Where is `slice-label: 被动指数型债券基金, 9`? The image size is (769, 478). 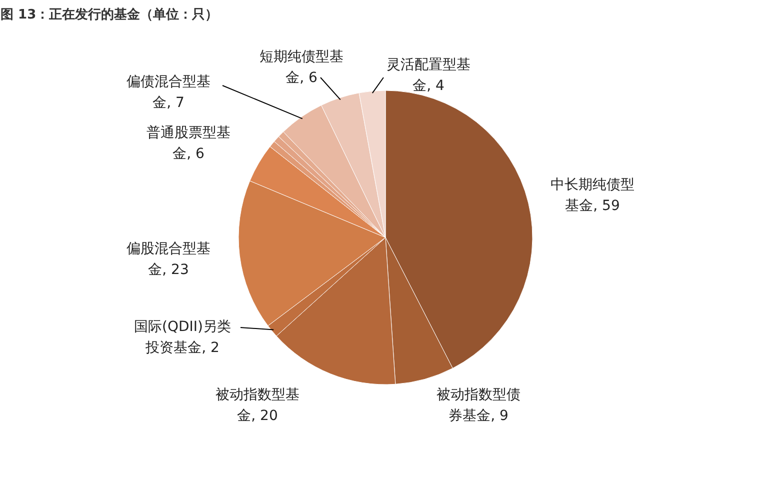
slice-label: 被动指数型债券基金, 9 is located at coordinates (478, 405).